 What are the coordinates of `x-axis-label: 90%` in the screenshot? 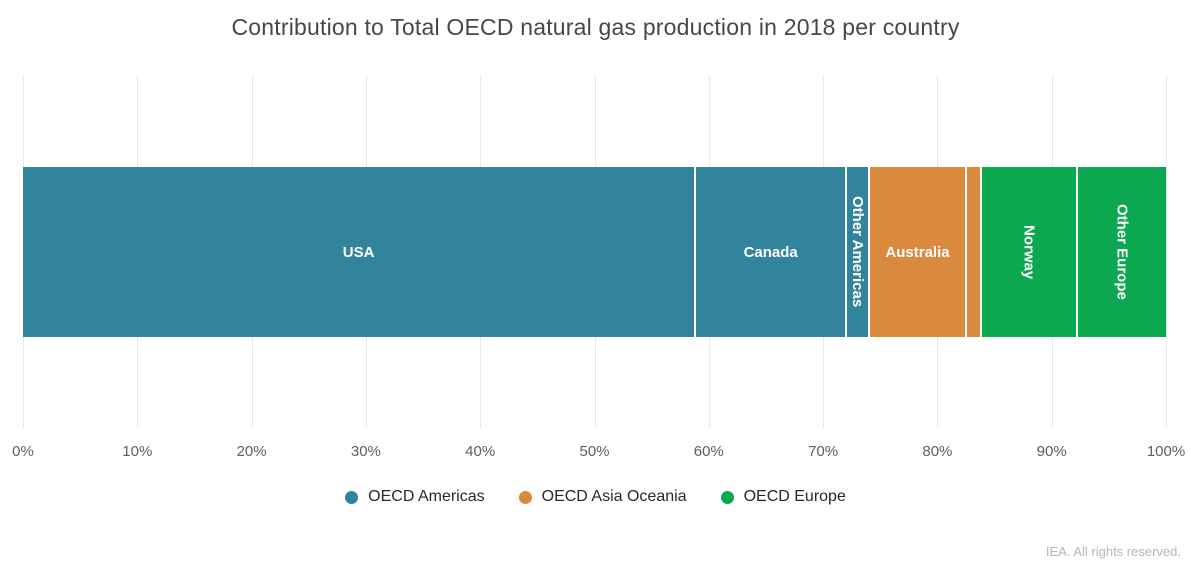 It's located at (1051, 451).